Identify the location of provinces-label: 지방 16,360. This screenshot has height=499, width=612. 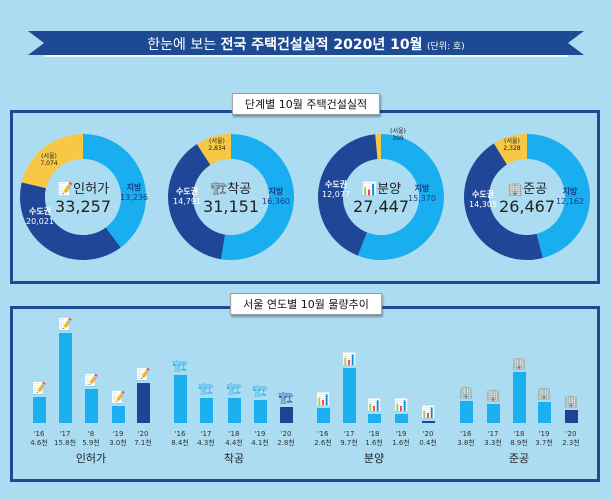
(276, 197).